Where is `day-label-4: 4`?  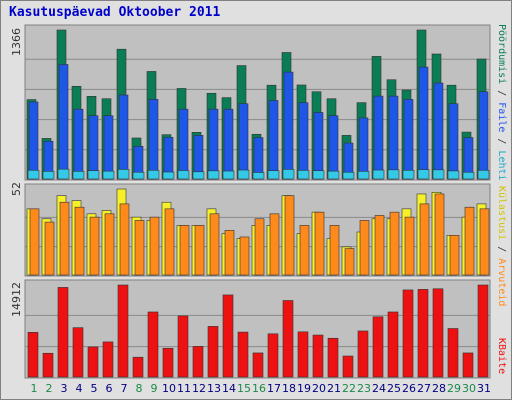 day-label-4: 4 is located at coordinates (79, 388).